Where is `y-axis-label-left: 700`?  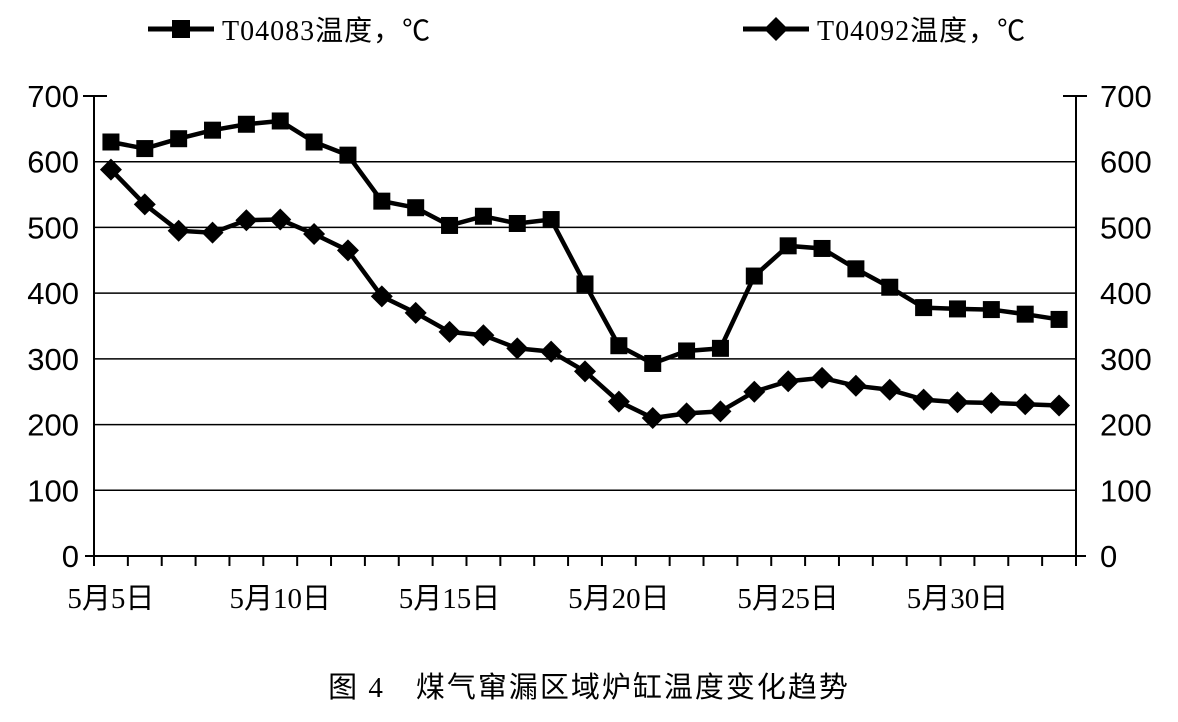
y-axis-label-left: 700 is located at coordinates (53, 96).